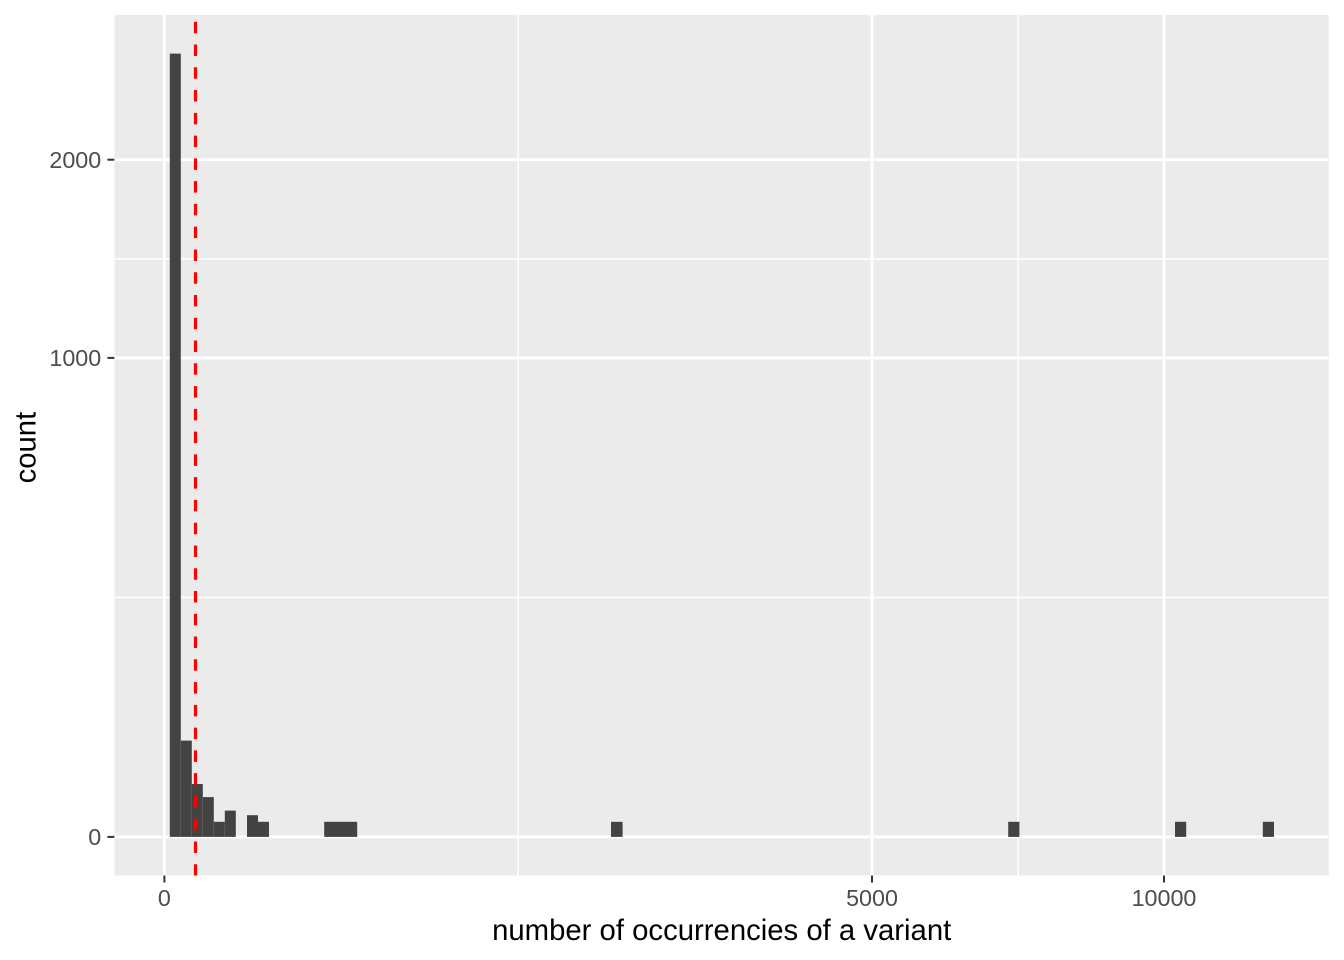 The height and width of the screenshot is (960, 1344). What do you see at coordinates (75, 358) in the screenshot?
I see `svg-text: 1000` at bounding box center [75, 358].